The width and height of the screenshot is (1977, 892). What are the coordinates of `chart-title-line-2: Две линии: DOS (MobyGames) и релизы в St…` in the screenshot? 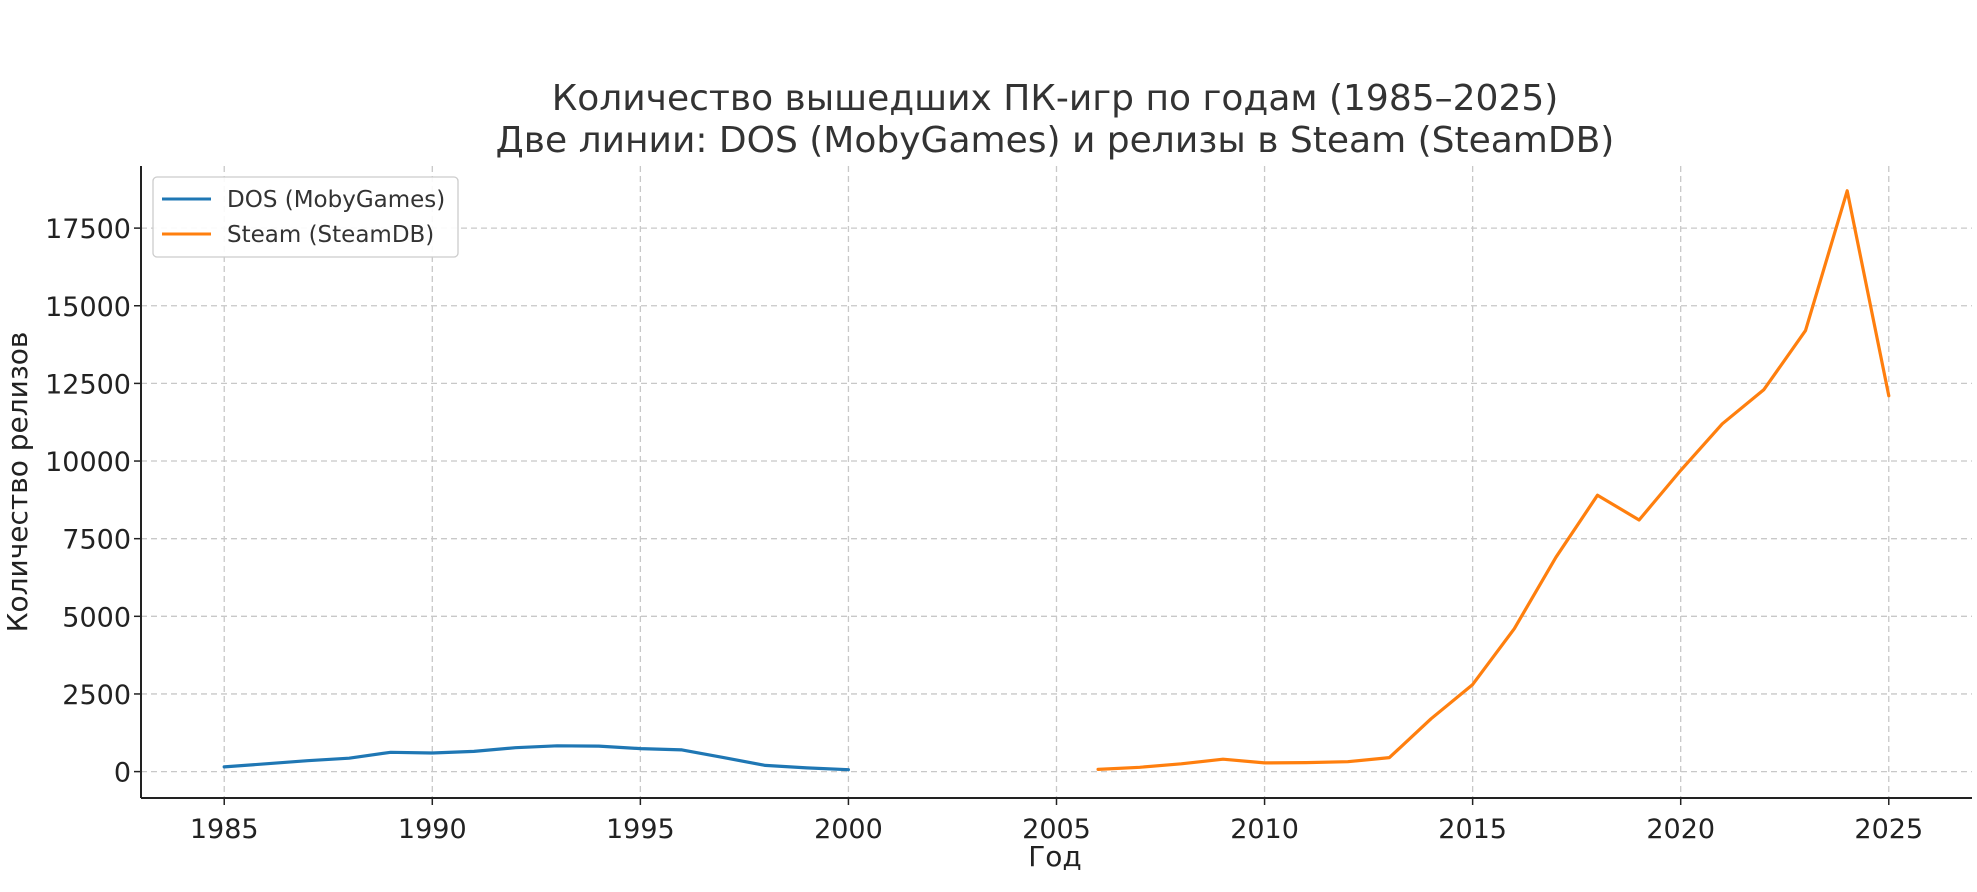 It's located at (1055, 140).